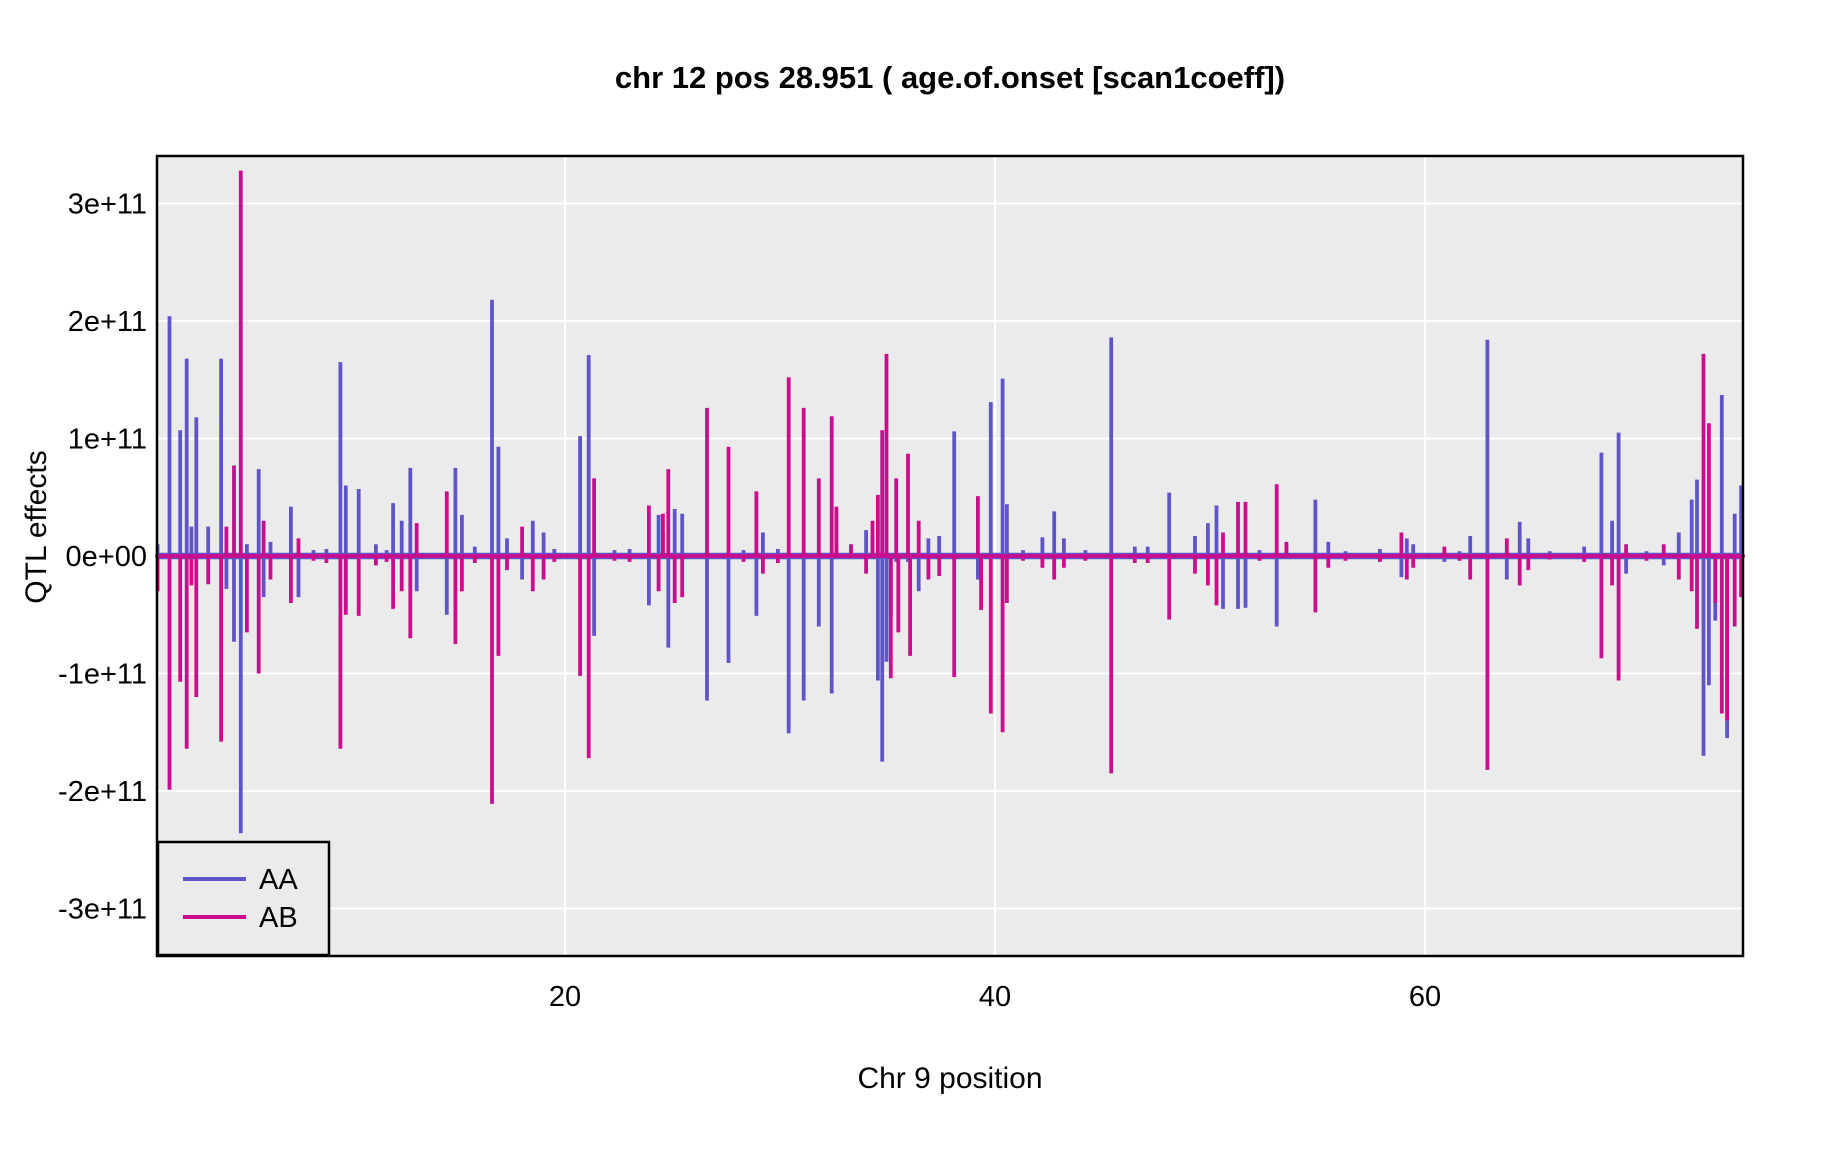 This screenshot has width=1824, height=1152. I want to click on legend: AA AB, so click(243, 898).